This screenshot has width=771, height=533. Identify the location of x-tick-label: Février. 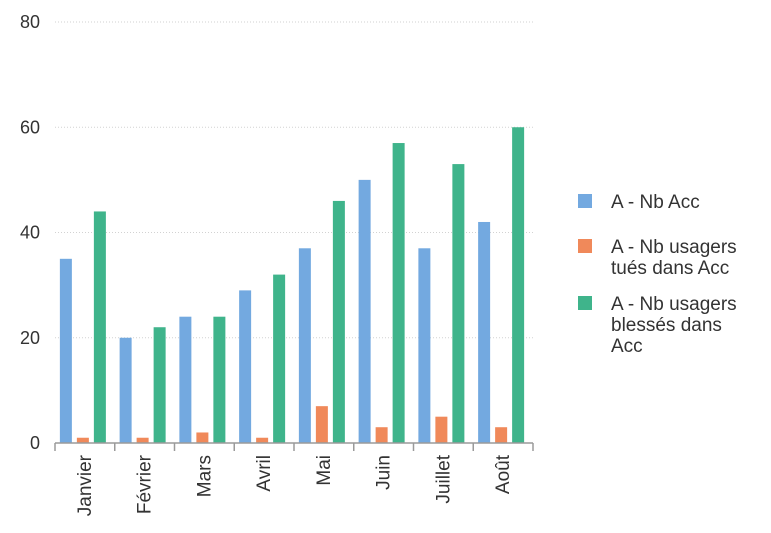
(145, 484).